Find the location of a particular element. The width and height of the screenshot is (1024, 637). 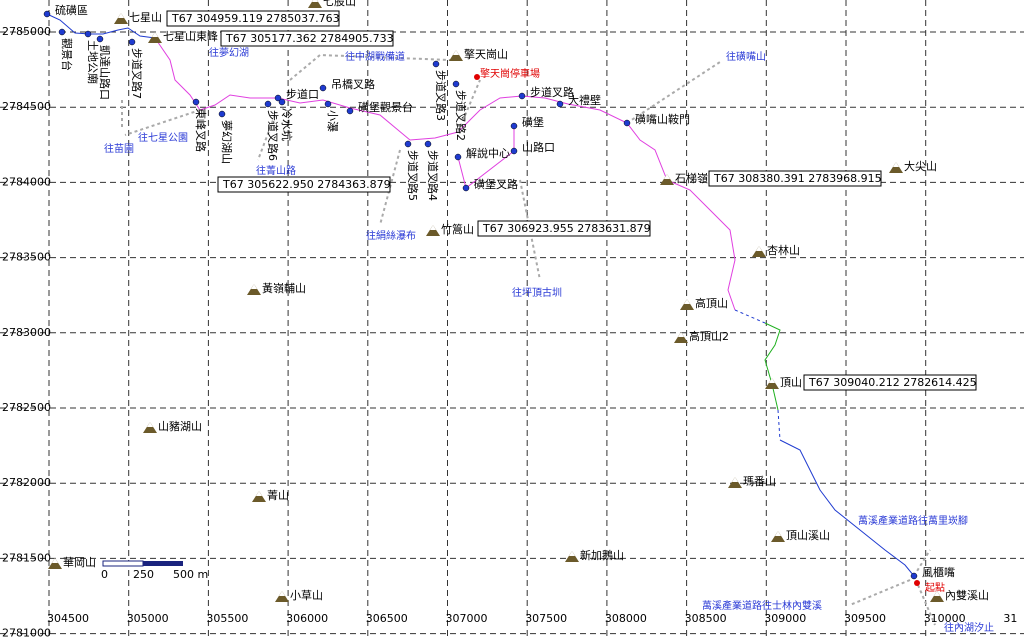

red-note: 起點 is located at coordinates (935, 587).